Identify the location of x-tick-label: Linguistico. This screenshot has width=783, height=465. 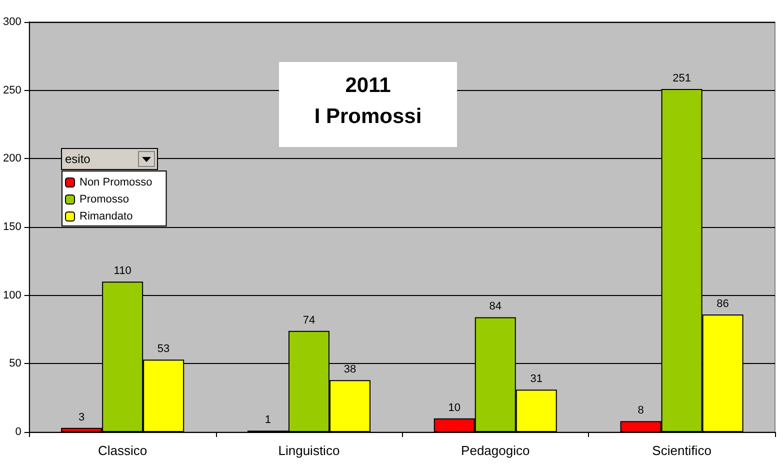
(309, 450).